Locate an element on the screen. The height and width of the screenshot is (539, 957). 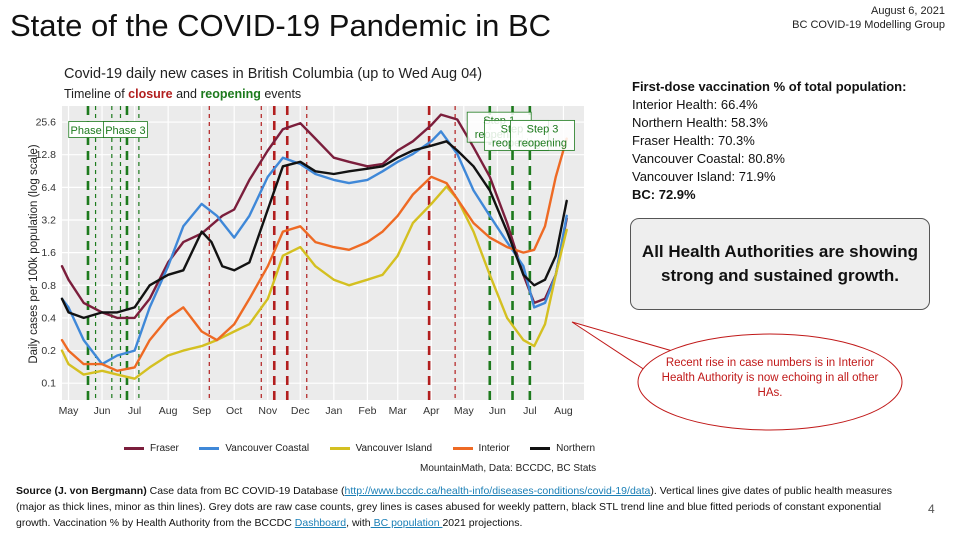
source-lead: Source (J. von Bergmann) is located at coordinates (81, 491).